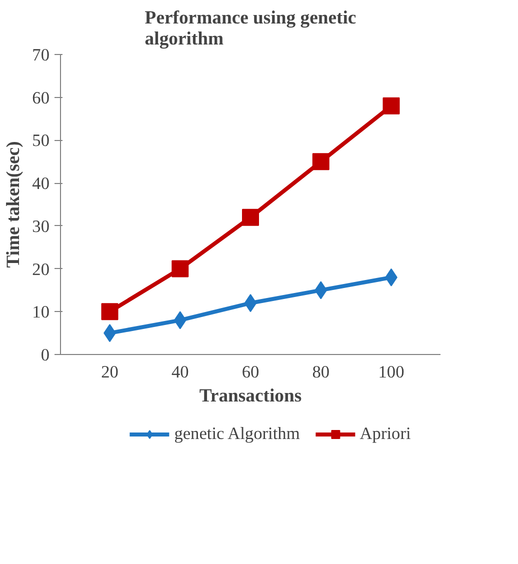 Image resolution: width=518 pixels, height=564 pixels. Describe the element at coordinates (41, 226) in the screenshot. I see `y-tick-label: 30` at that location.